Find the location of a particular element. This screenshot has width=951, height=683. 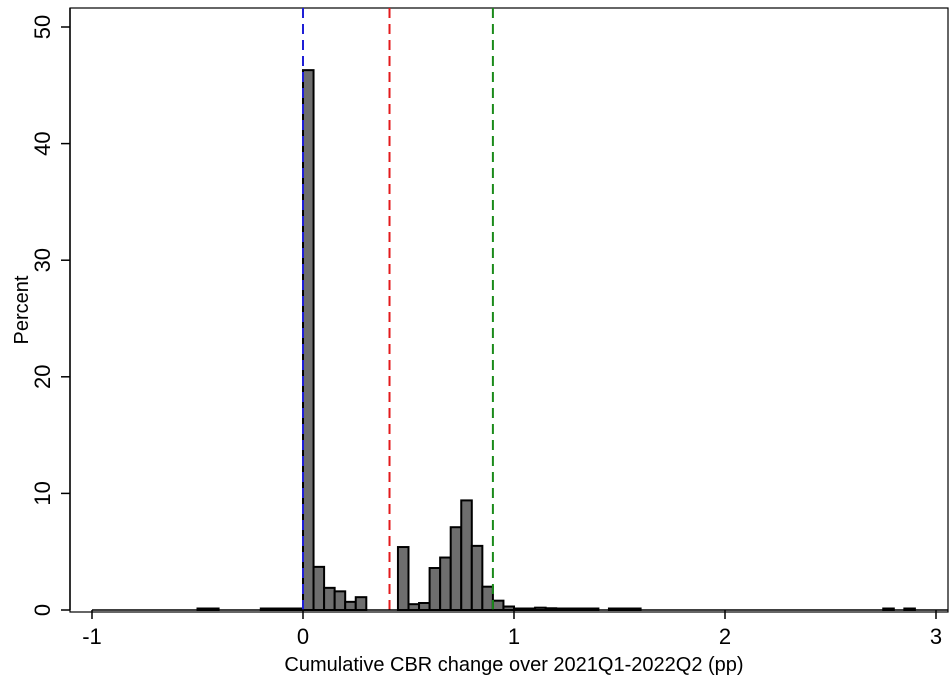

y-tick-label: 40 is located at coordinates (42, 143).